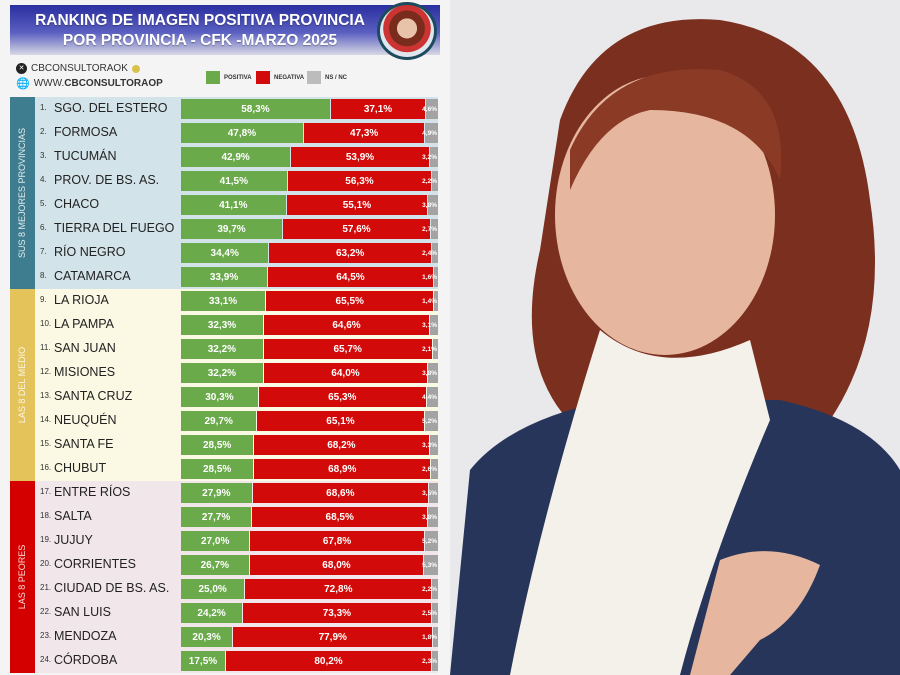  What do you see at coordinates (328, 661) in the screenshot?
I see `bar-negativa: 80,2%` at bounding box center [328, 661].